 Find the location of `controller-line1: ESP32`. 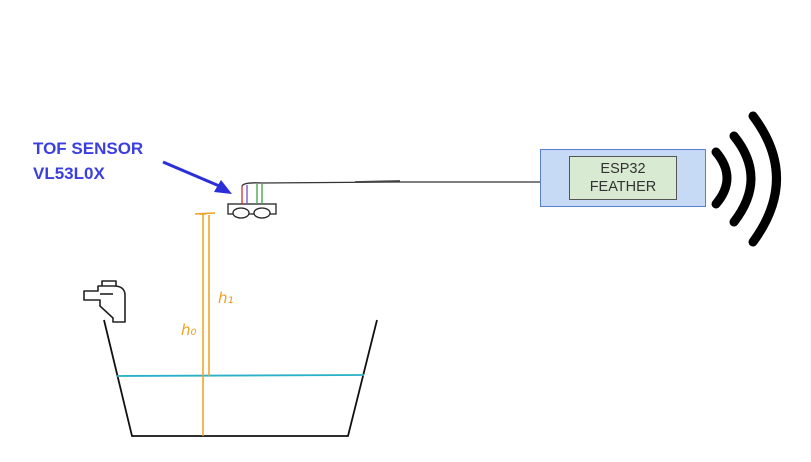

controller-line1: ESP32 is located at coordinates (623, 169).